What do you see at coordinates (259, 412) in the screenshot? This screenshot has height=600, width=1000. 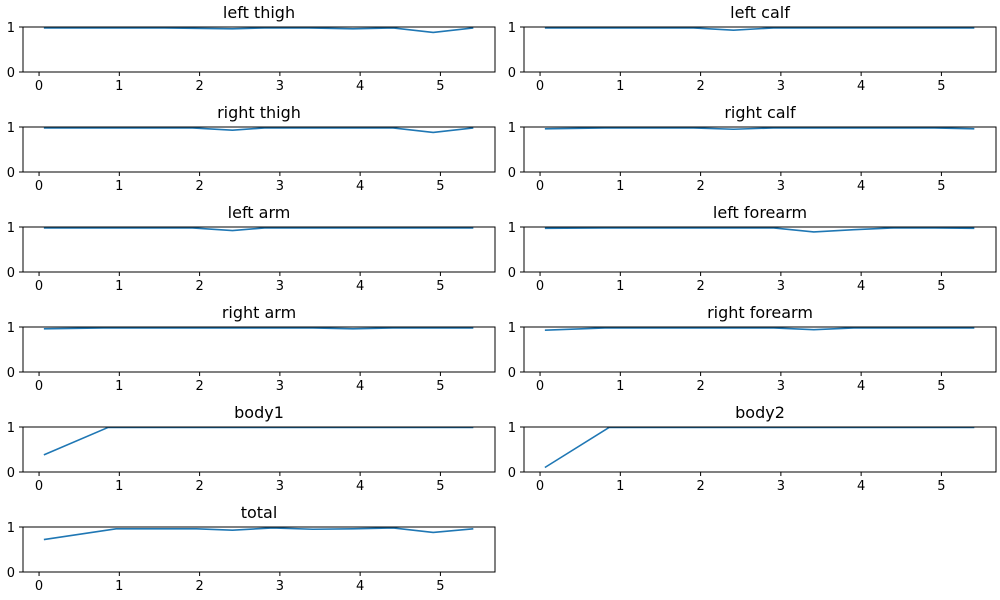 I see `subplot-title: body1` at bounding box center [259, 412].